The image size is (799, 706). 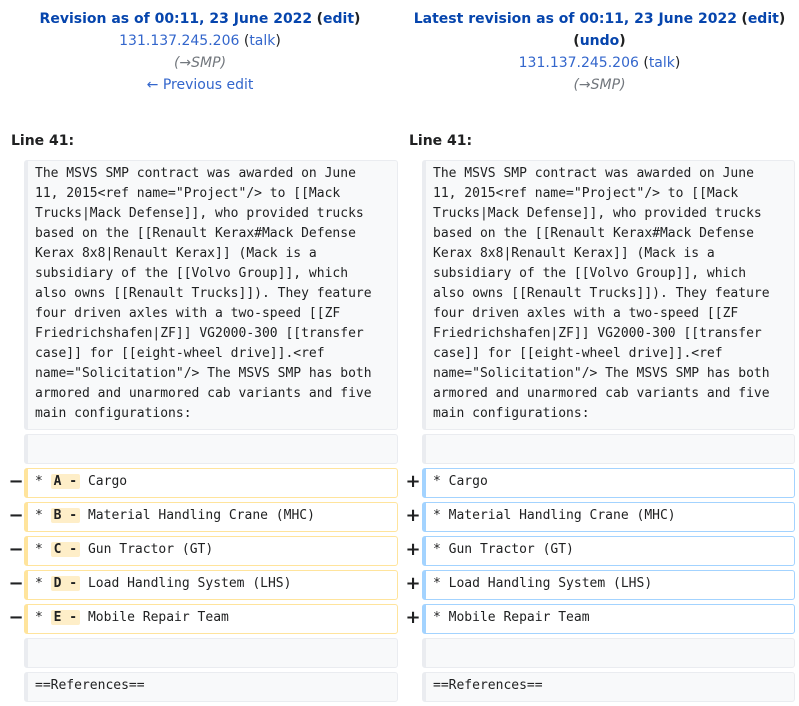 What do you see at coordinates (763, 19) in the screenshot?
I see `new-edit-link: edit` at bounding box center [763, 19].